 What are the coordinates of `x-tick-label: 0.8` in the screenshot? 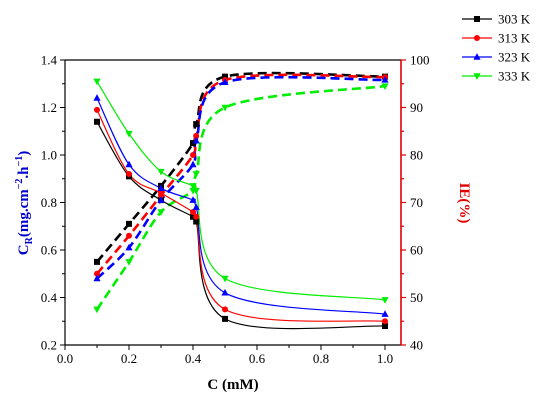 It's located at (321, 358).